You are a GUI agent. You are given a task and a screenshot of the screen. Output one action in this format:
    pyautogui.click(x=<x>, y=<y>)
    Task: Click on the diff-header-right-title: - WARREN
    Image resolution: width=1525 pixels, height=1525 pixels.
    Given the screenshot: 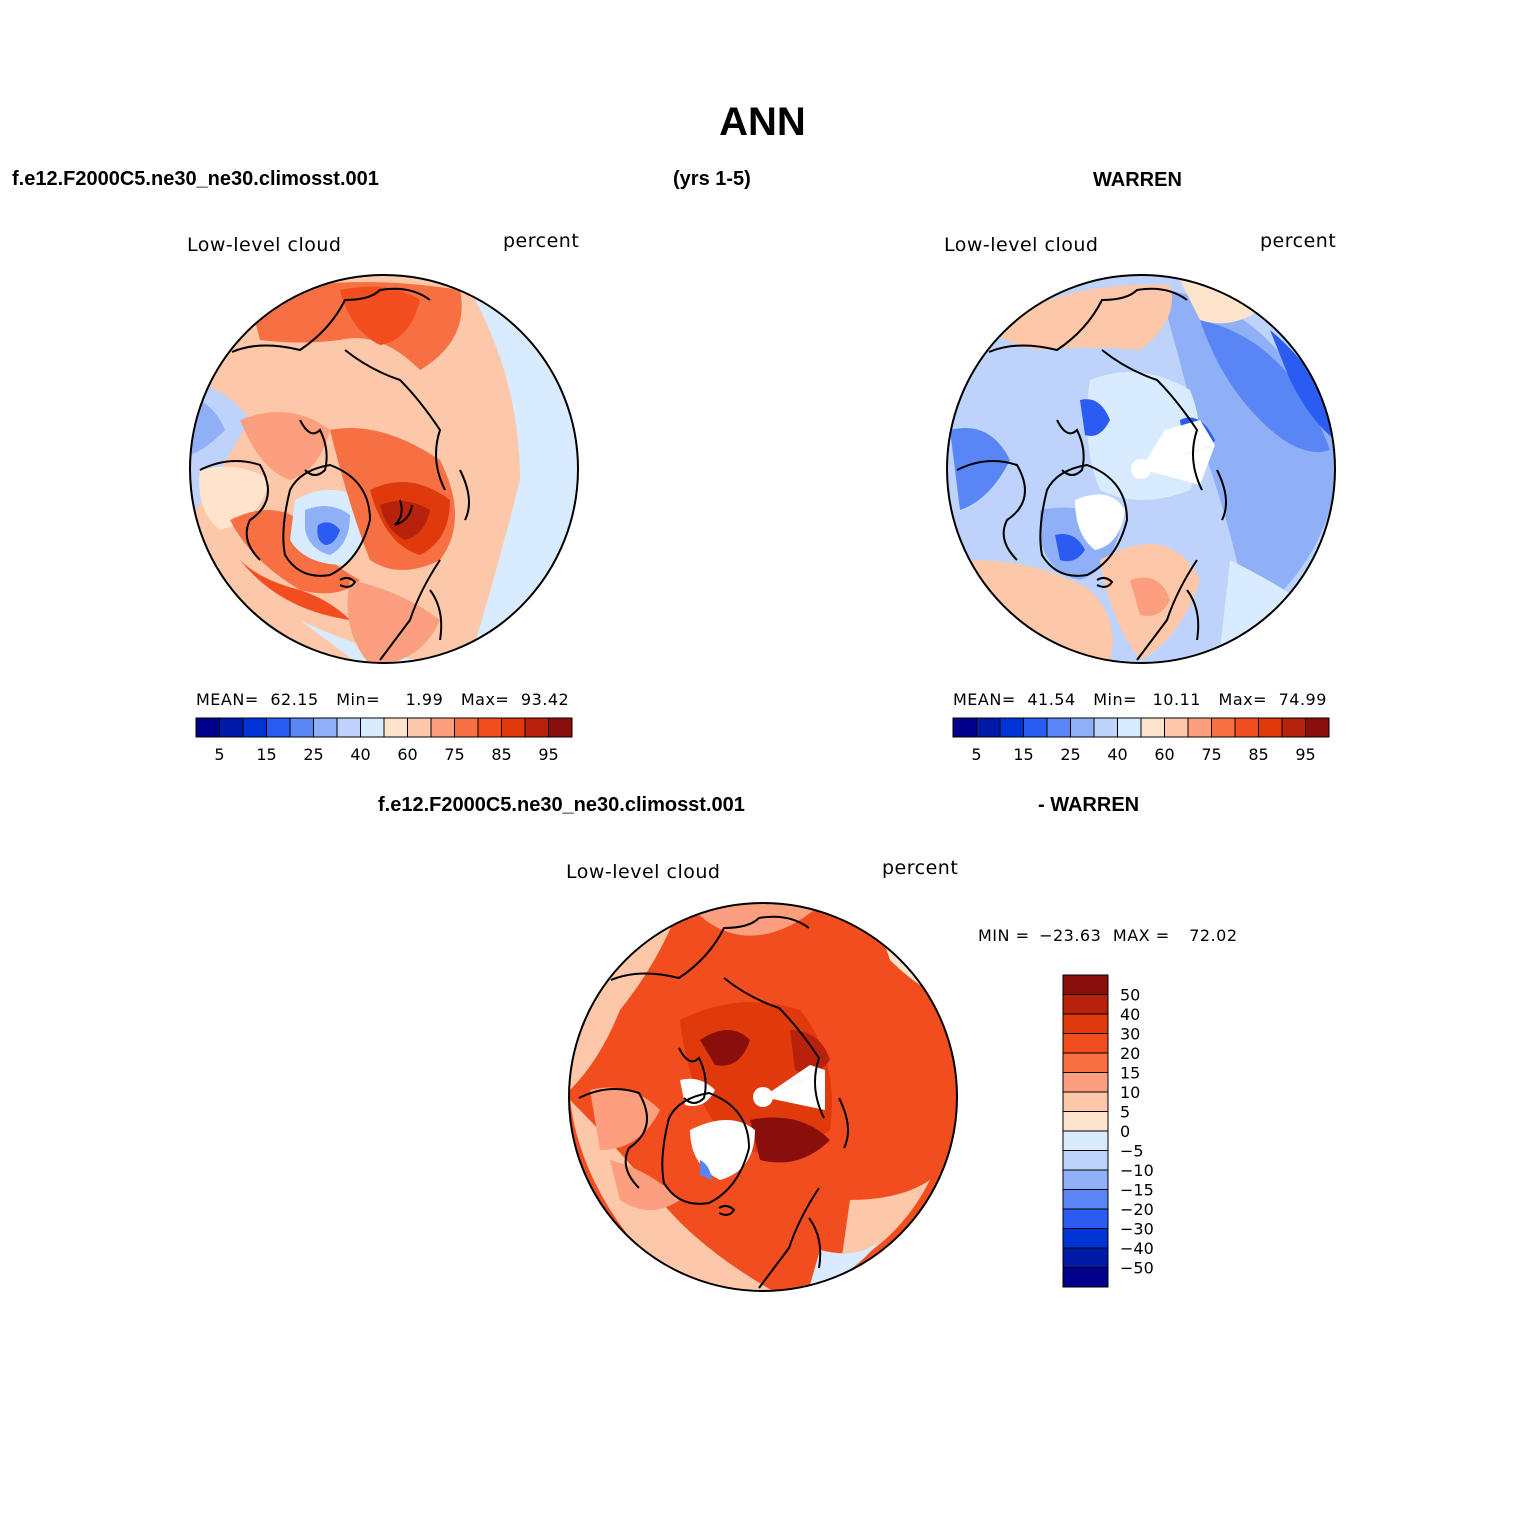 What is the action you would take?
    pyautogui.click(x=1089, y=805)
    